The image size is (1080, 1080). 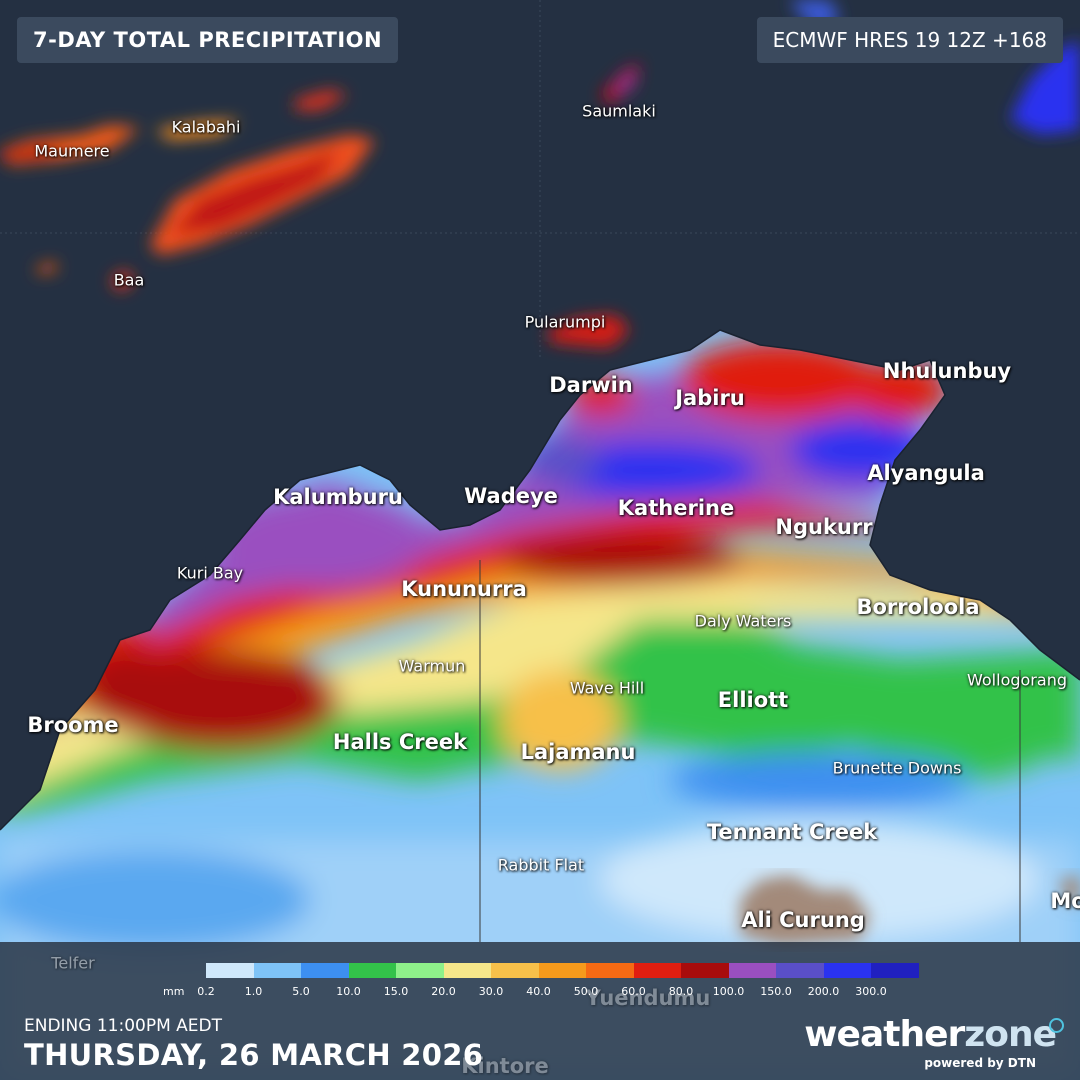 What do you see at coordinates (619, 111) in the screenshot?
I see `place-label: Saumlaki` at bounding box center [619, 111].